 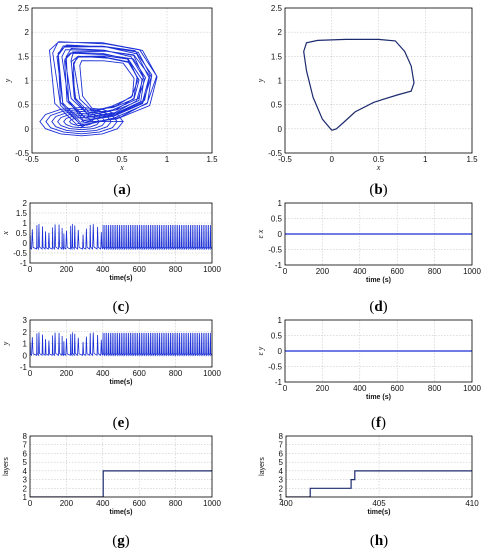 I want to click on panel-label-e: (e), so click(x=121, y=423).